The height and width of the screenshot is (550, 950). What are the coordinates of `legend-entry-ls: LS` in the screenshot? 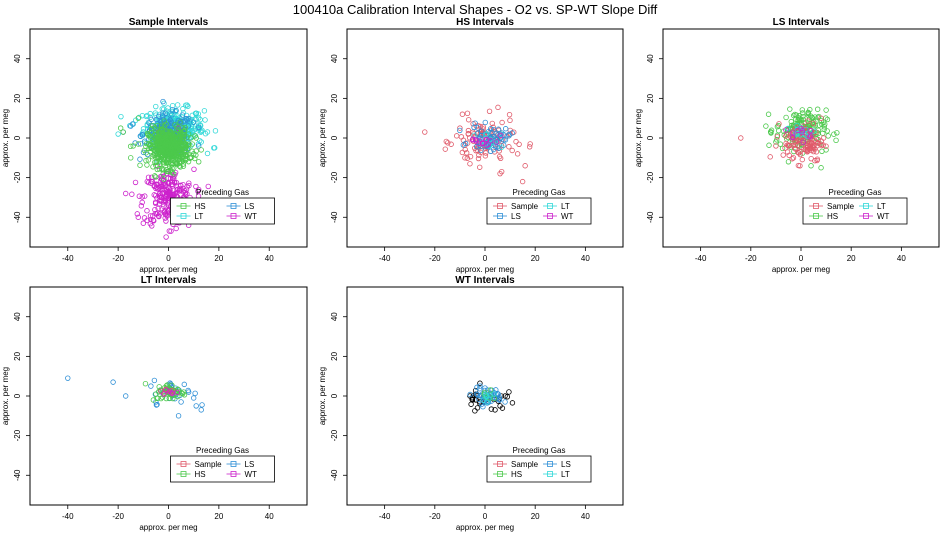 It's located at (566, 464).